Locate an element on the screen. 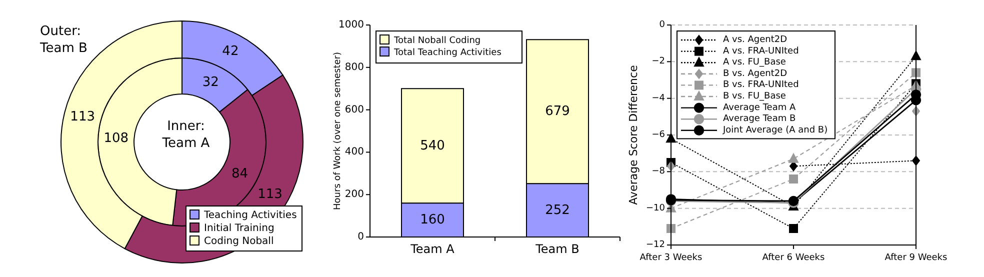 Image resolution: width=984 pixels, height=277 pixels. x-tick-label: Team A is located at coordinates (433, 249).